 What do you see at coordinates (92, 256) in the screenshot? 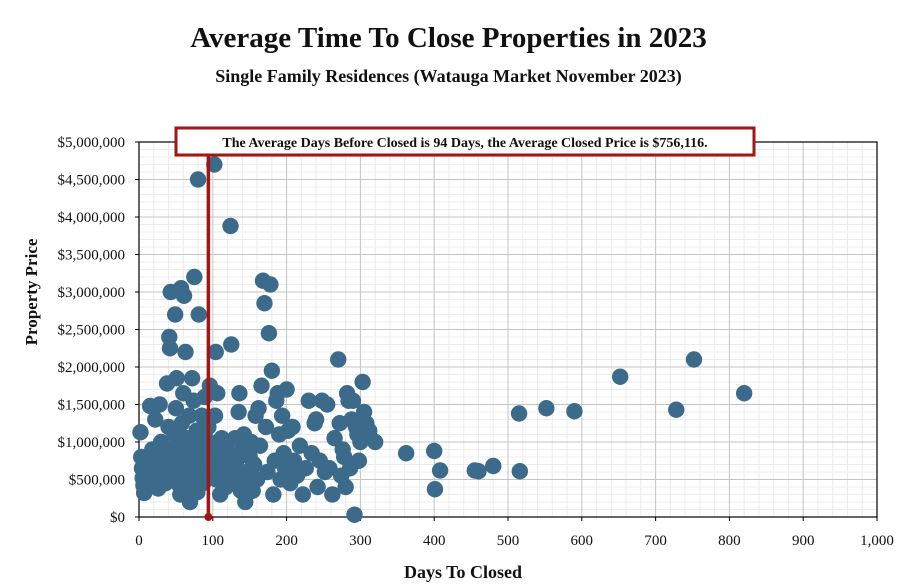
I see `y-tick-label: $3,500,000` at bounding box center [92, 256].